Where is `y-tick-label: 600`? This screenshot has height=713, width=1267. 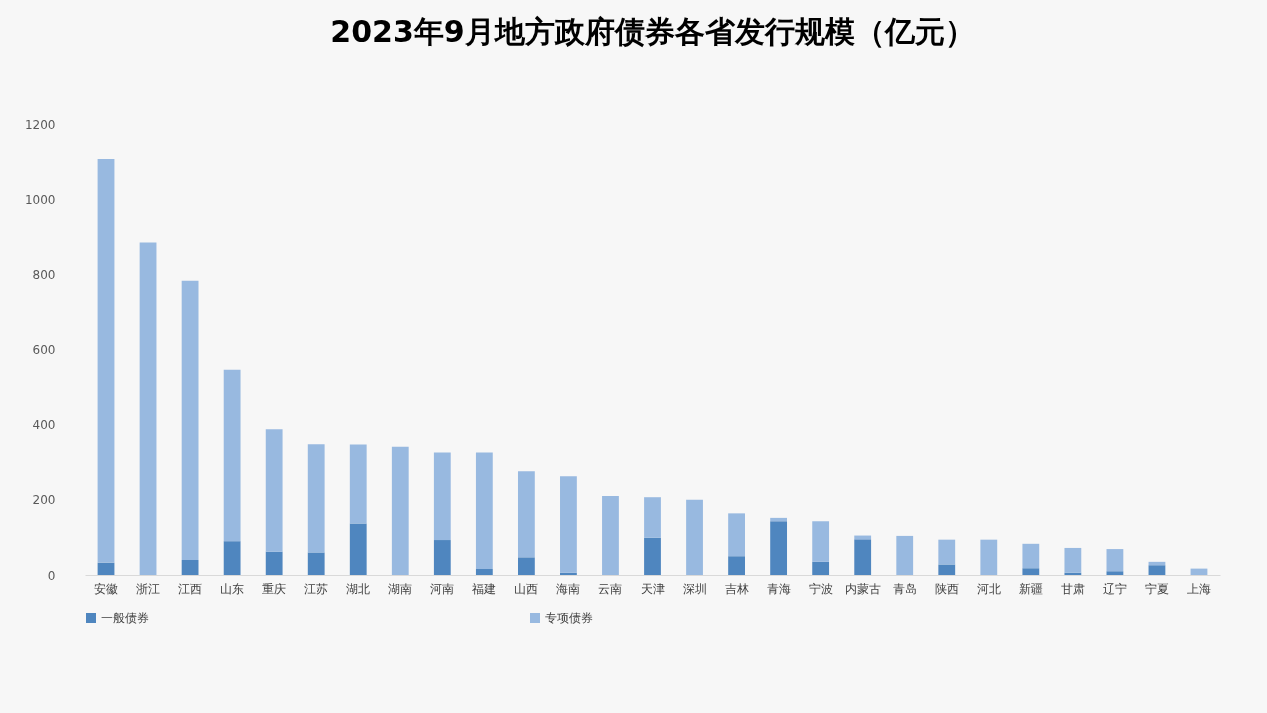
y-tick-label: 600 is located at coordinates (44, 350).